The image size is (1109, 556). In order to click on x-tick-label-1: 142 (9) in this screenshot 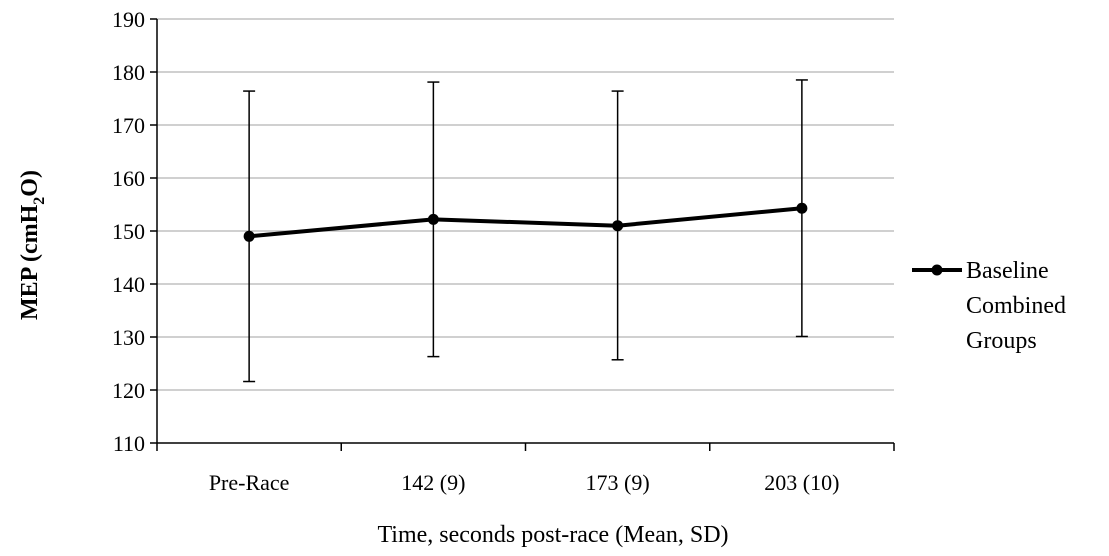, I will do `click(433, 482)`.